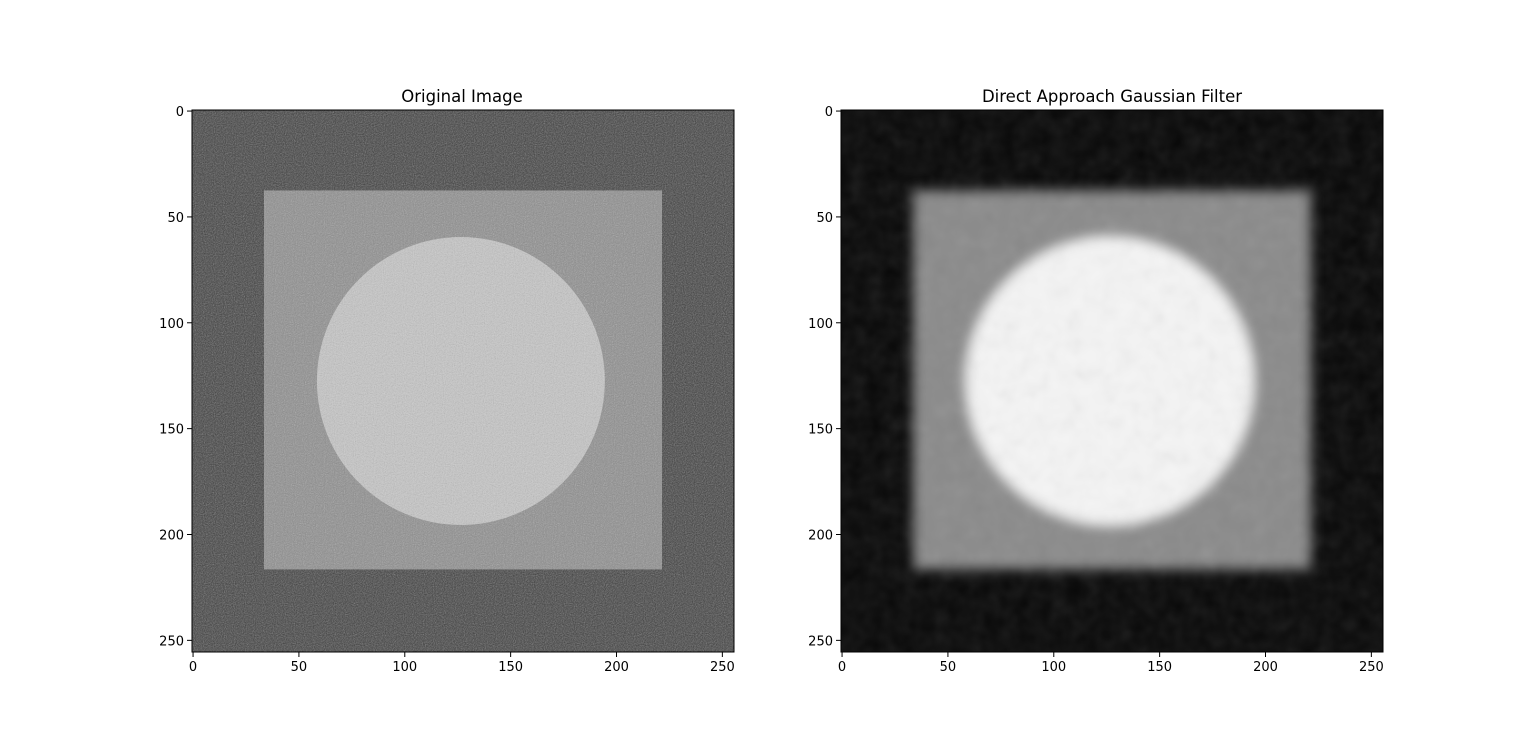  I want to click on chart-title: Original Image, so click(462, 96).